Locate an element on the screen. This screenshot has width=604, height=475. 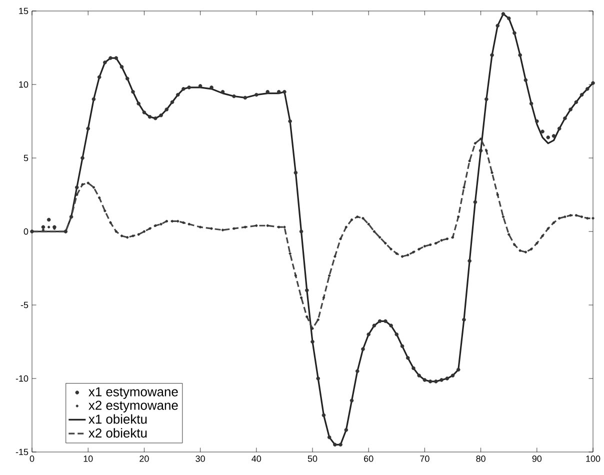
y-tick-label: 10 is located at coordinates (23, 84).